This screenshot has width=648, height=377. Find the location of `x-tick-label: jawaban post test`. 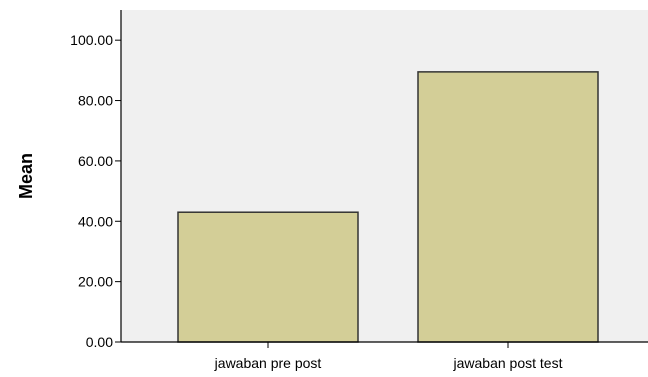

x-tick-label: jawaban post test is located at coordinates (508, 363).